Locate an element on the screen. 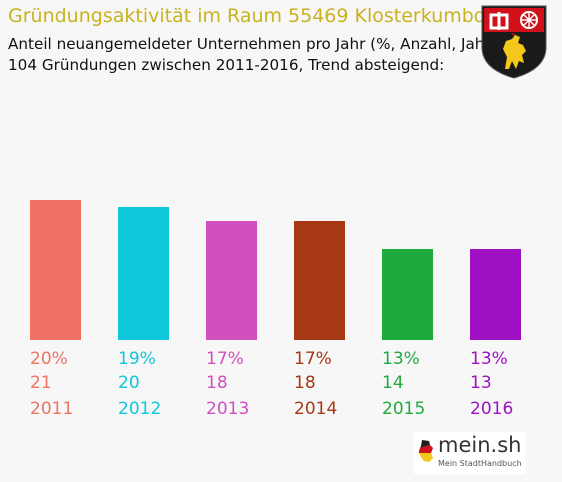  percent-label-2012: 19% is located at coordinates (137, 359).